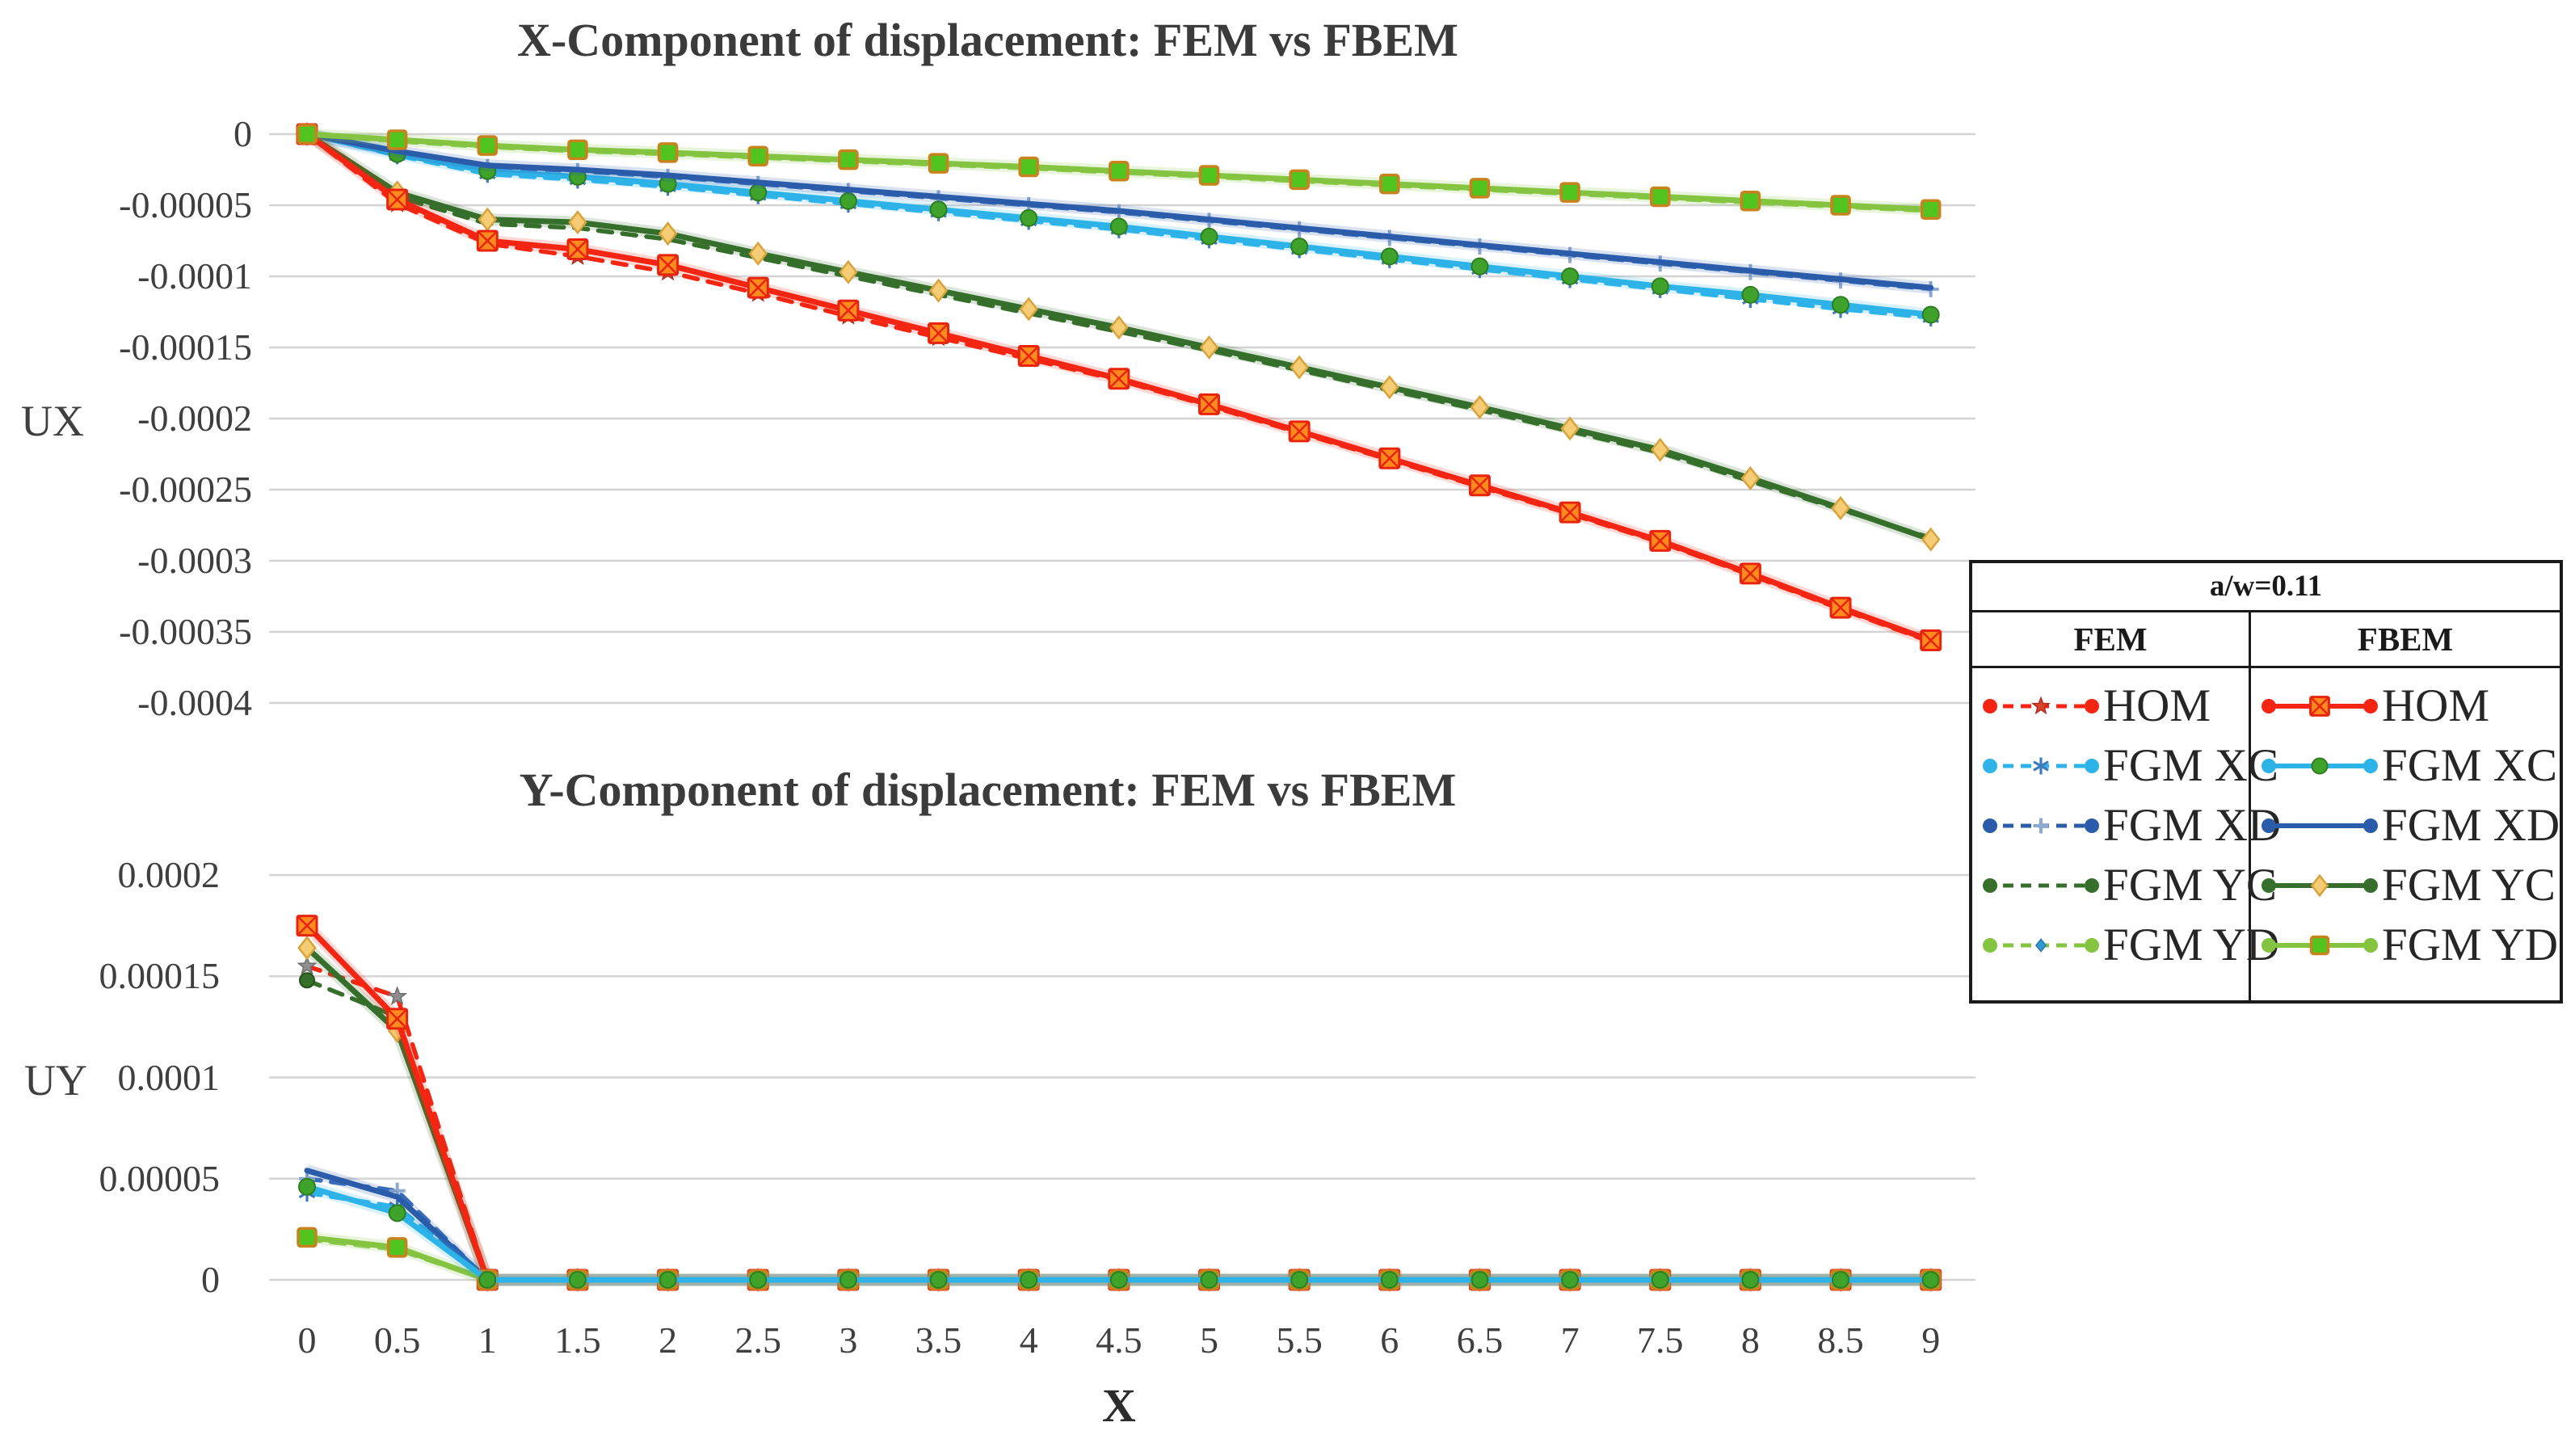  I want to click on x-tick: 6.5, so click(1480, 1340).